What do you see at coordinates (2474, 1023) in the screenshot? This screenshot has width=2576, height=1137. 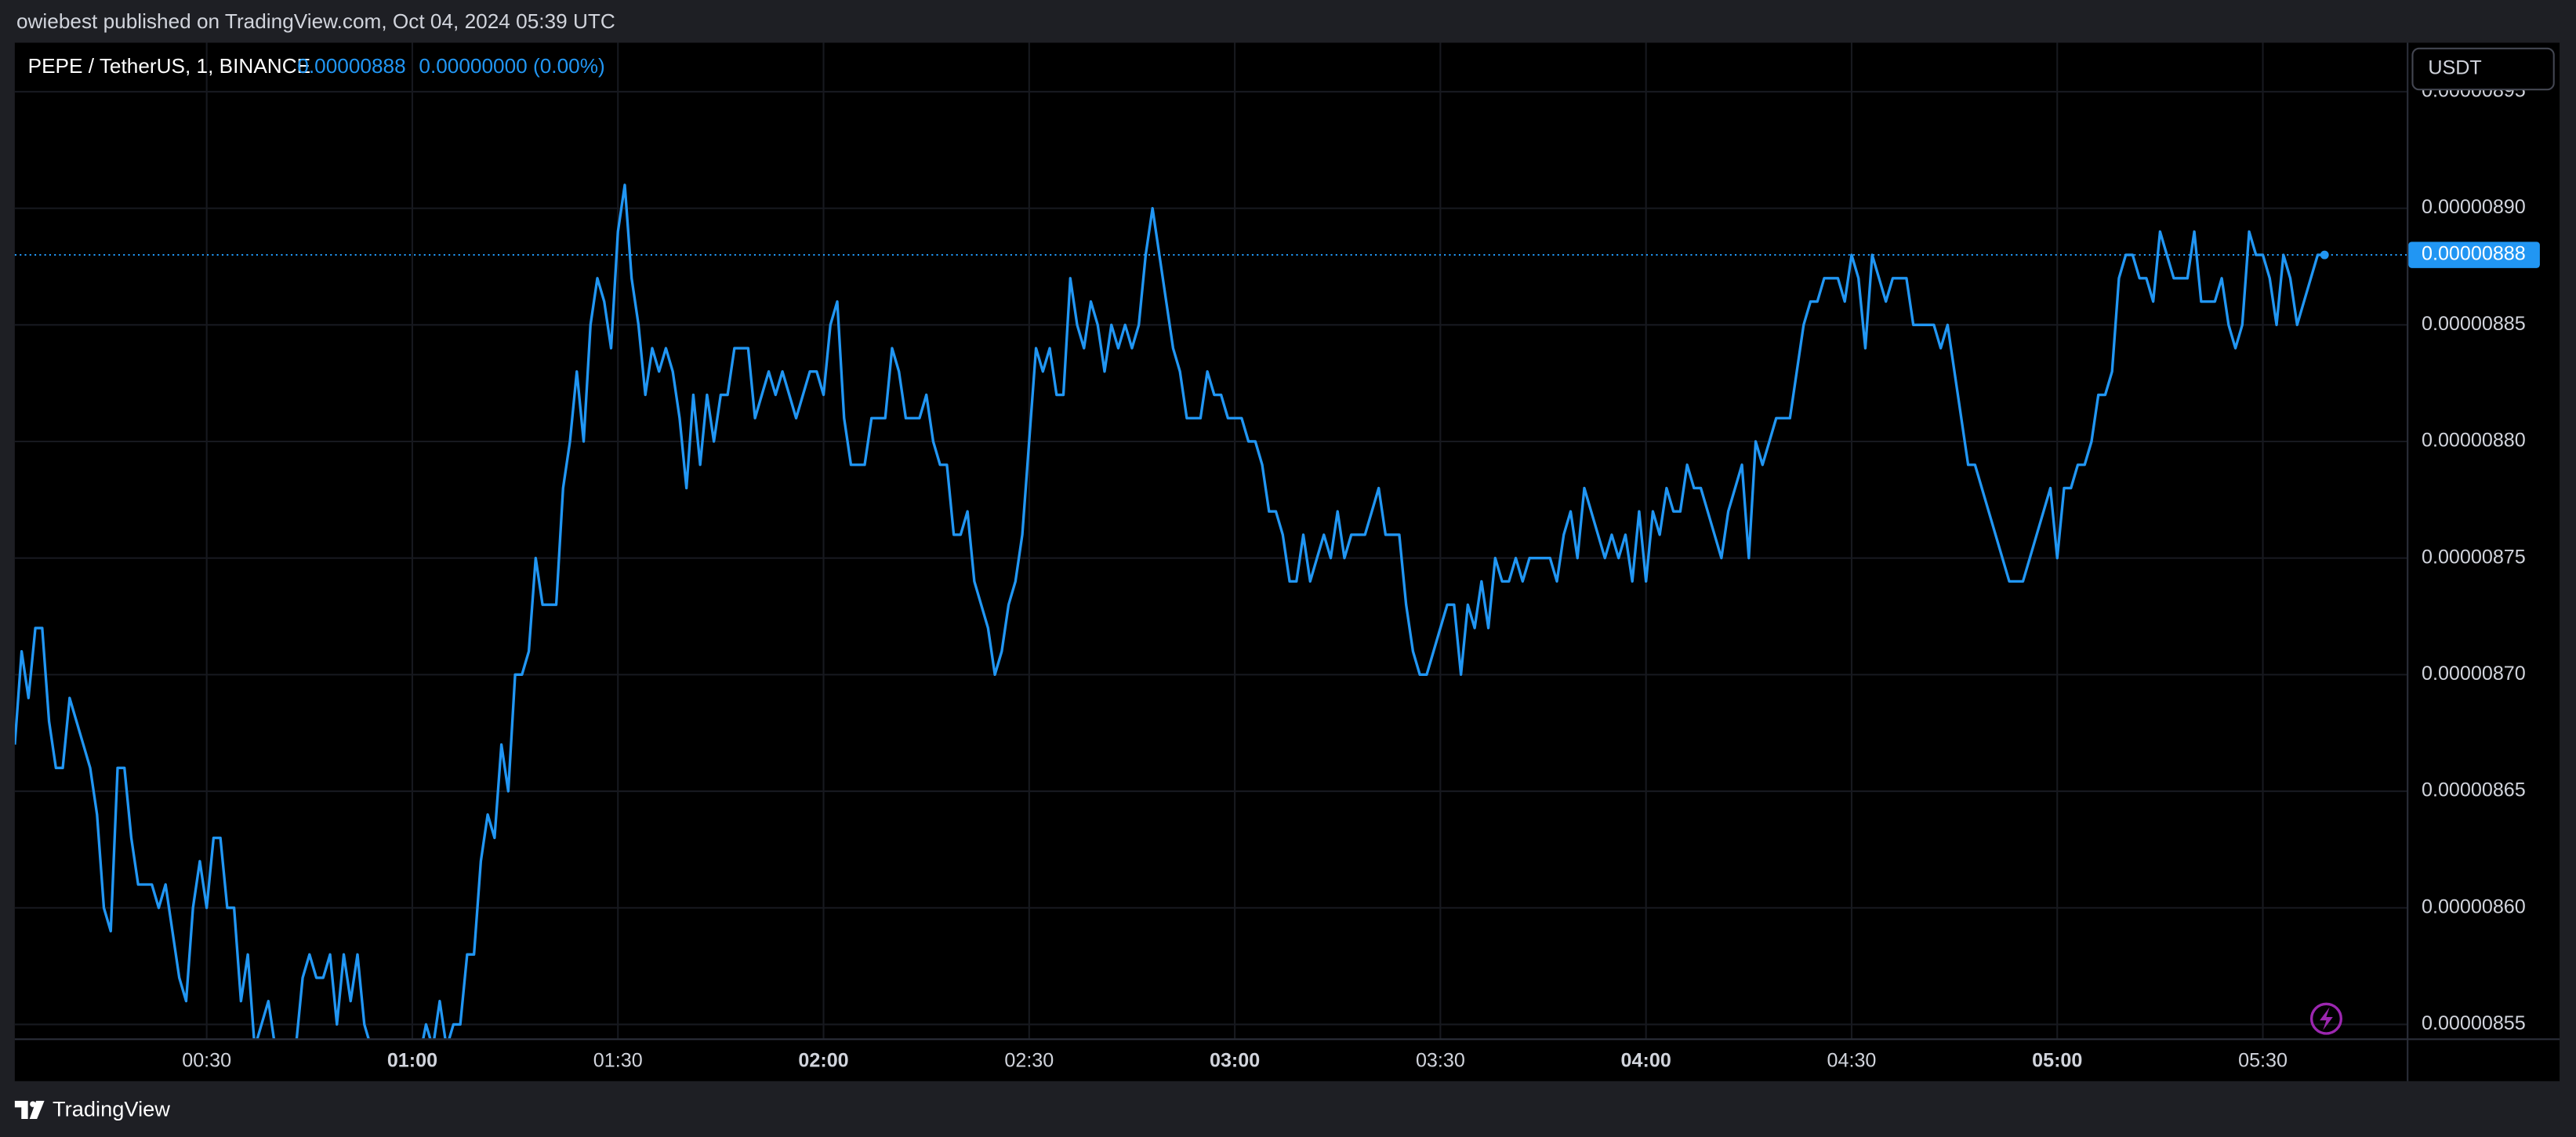 I see `y-tick-label: 0.00000855` at bounding box center [2474, 1023].